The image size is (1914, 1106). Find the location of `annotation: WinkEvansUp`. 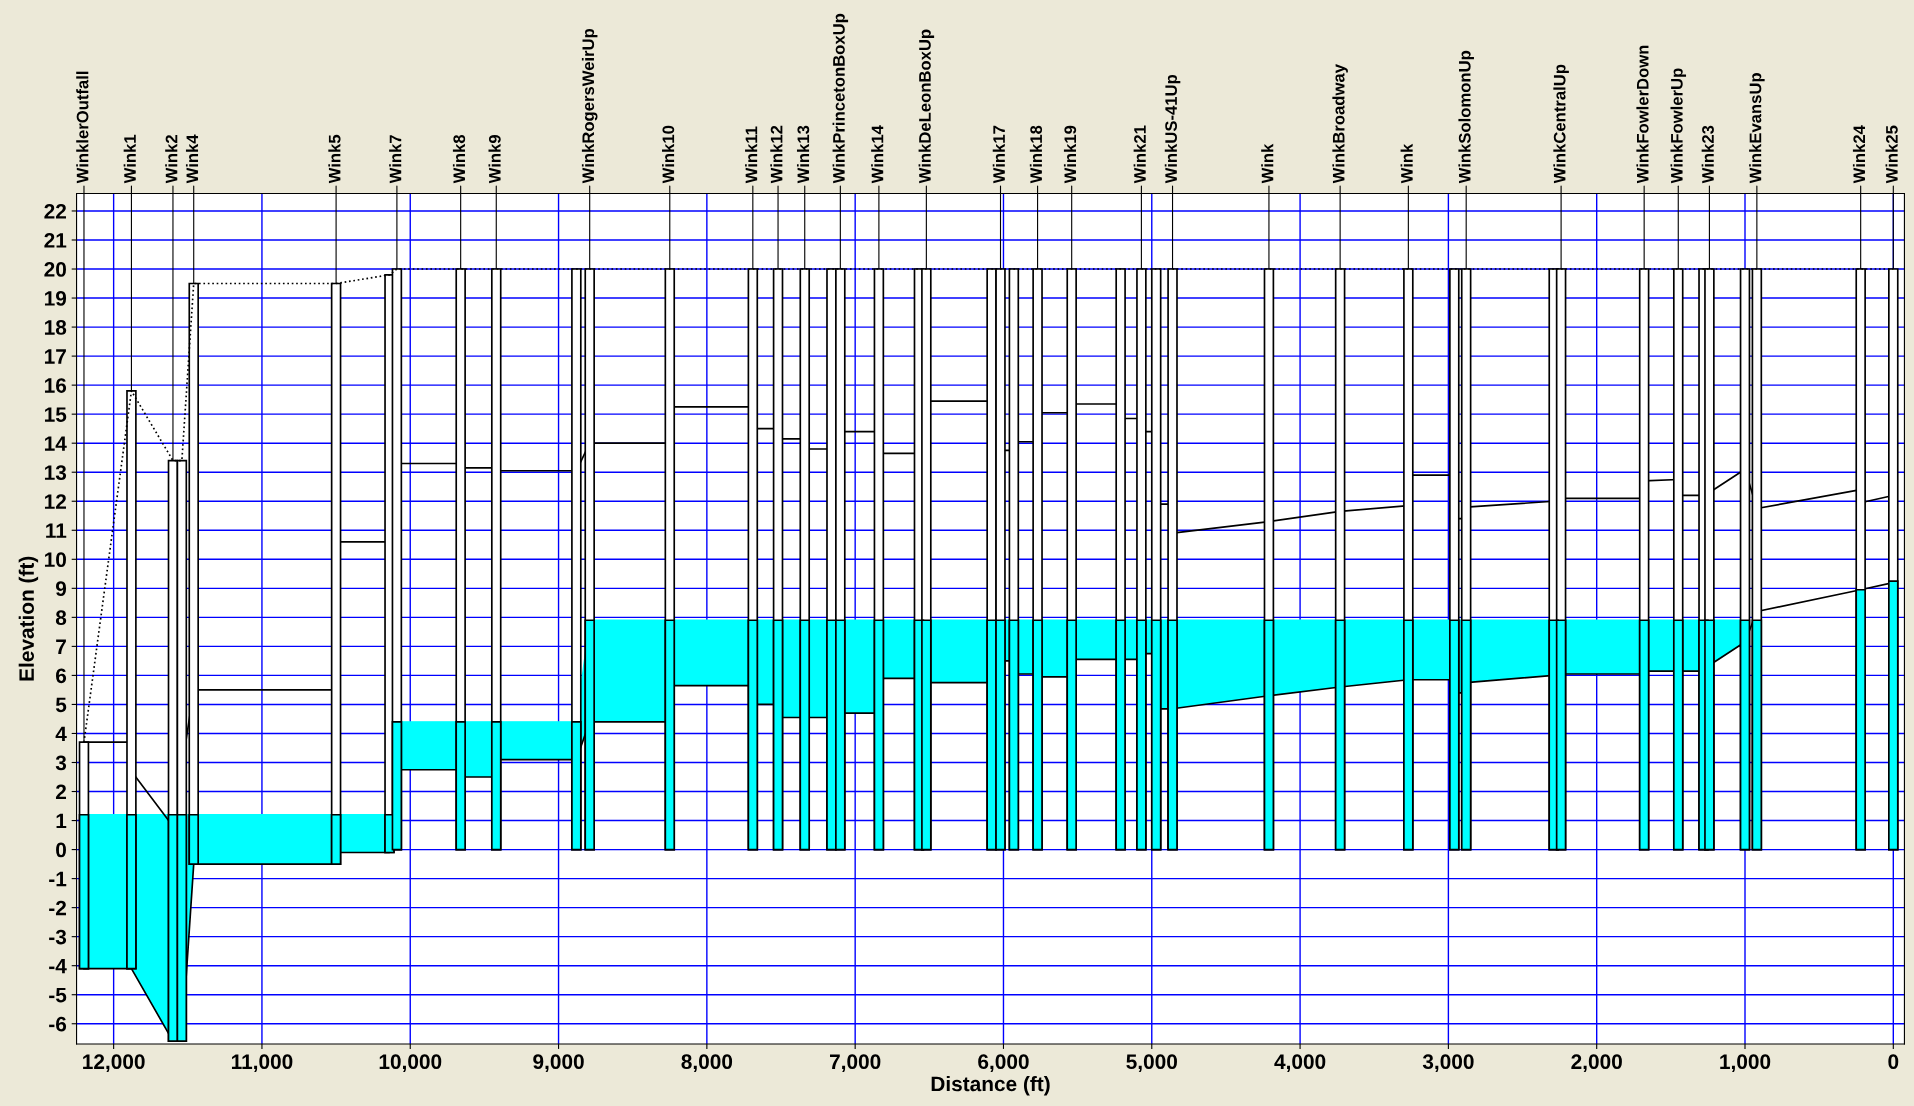

annotation: WinkEvansUp is located at coordinates (1757, 128).